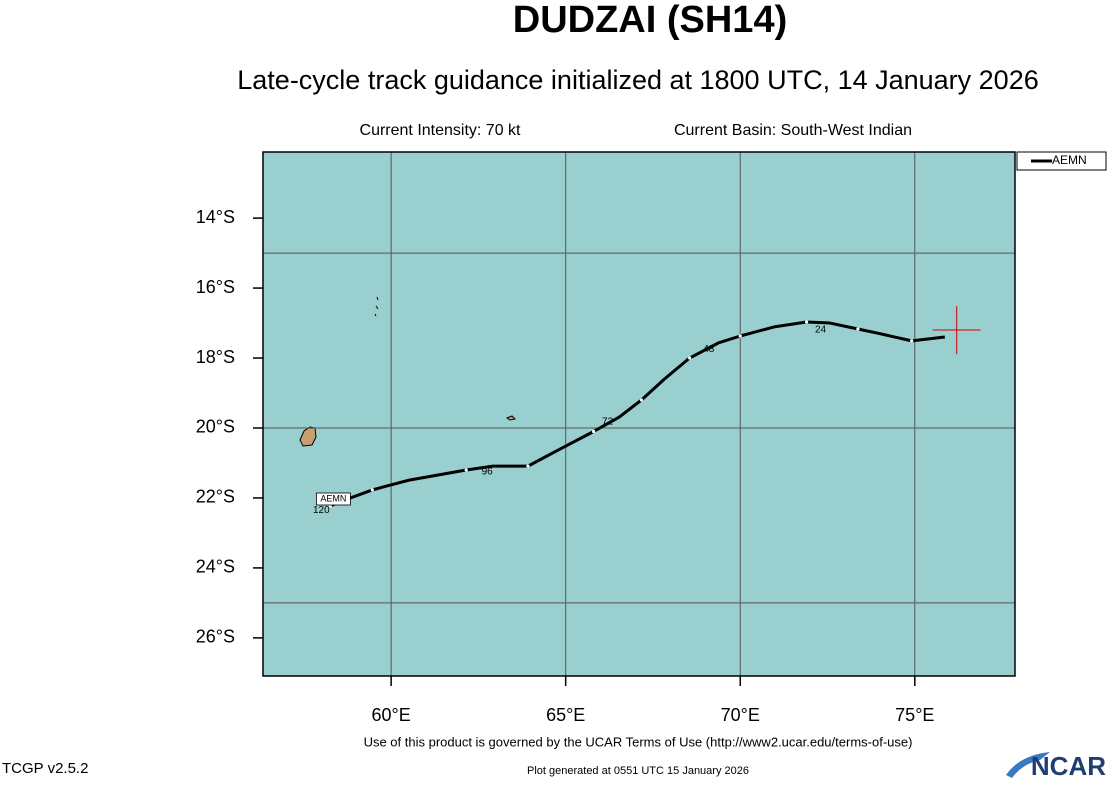  What do you see at coordinates (215, 497) in the screenshot?
I see `y-tick-label: 22°S` at bounding box center [215, 497].